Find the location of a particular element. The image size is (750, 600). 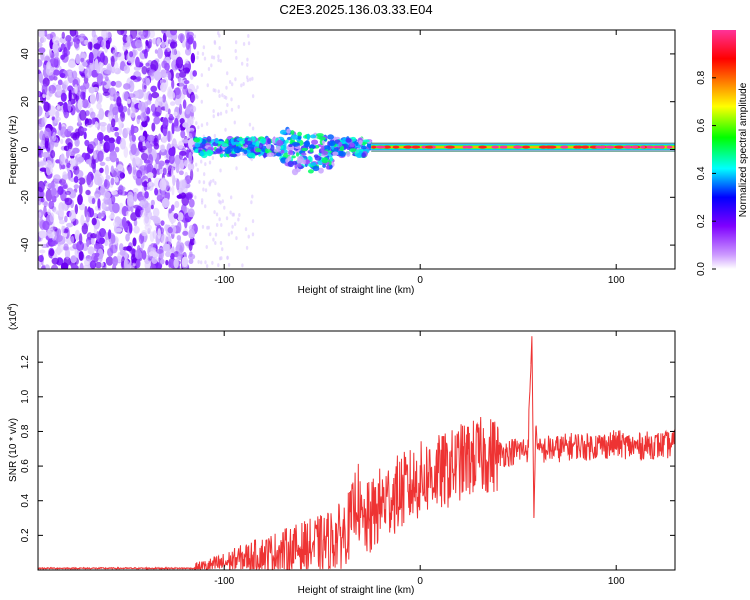

colorbar-tick-label: 0.4 is located at coordinates (701, 173).